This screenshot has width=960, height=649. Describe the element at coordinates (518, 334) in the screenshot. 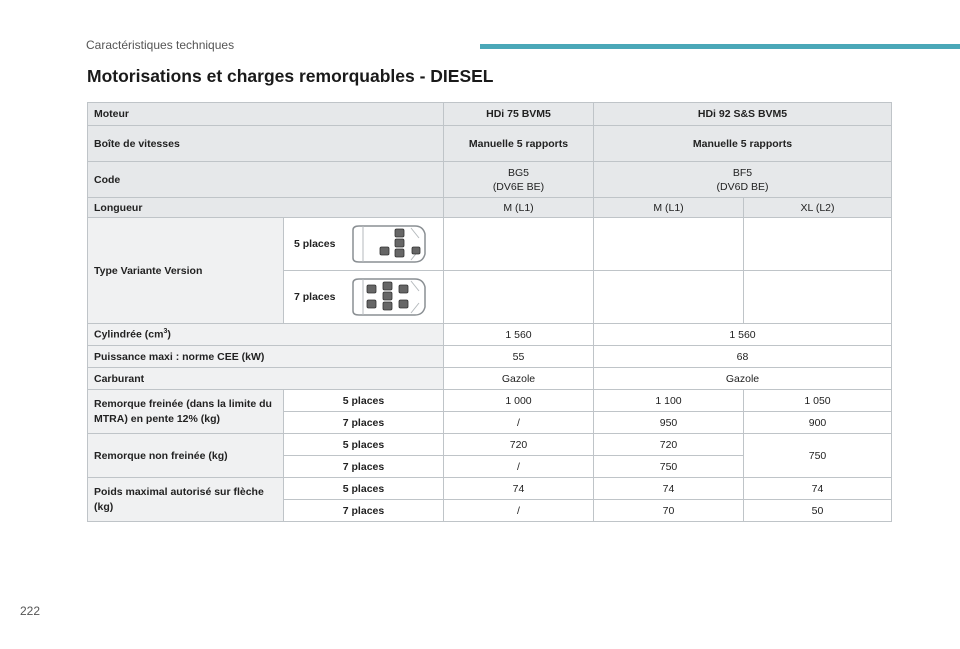

I see `cylindree-col1: 1 560` at that location.